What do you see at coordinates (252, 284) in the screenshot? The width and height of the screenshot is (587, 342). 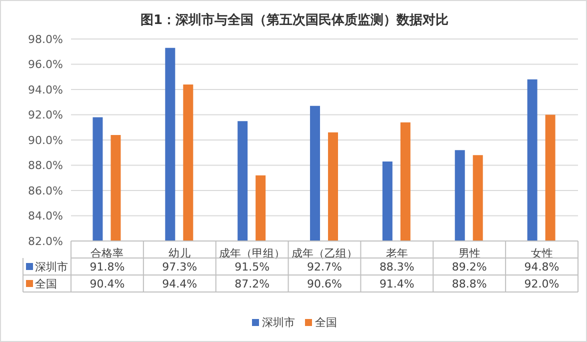 I see `data-label: 87.2%` at bounding box center [252, 284].